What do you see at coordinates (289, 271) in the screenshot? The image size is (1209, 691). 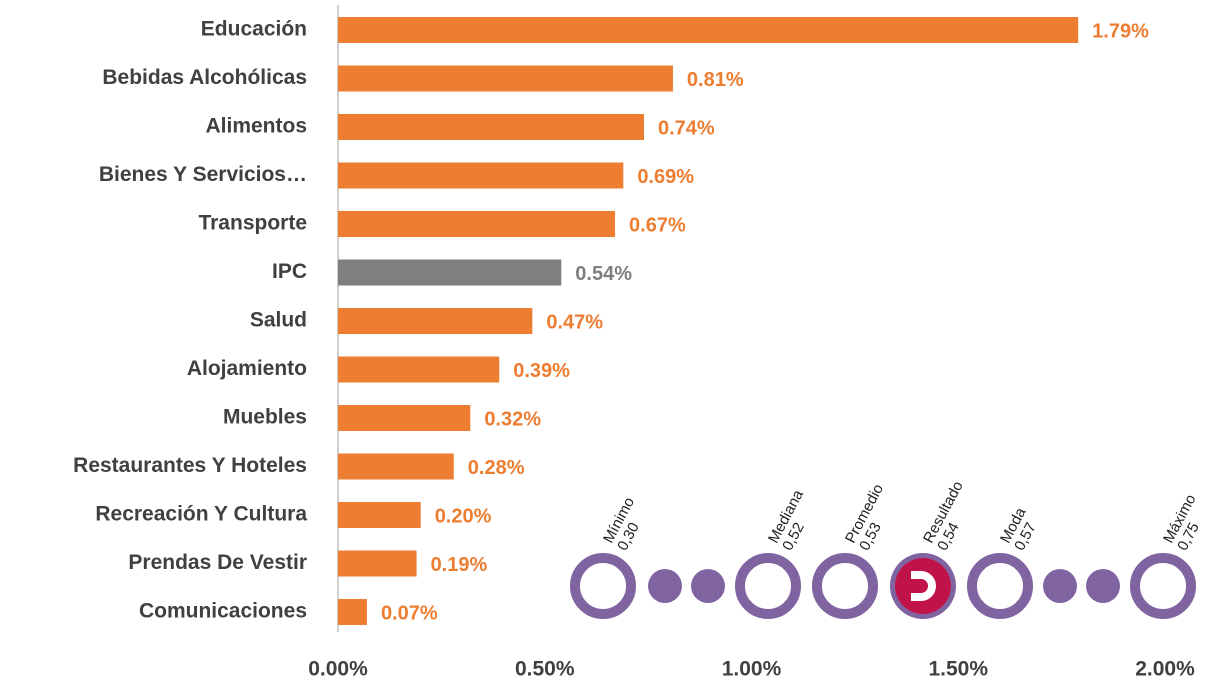 I see `y-tick-label: IPC` at bounding box center [289, 271].